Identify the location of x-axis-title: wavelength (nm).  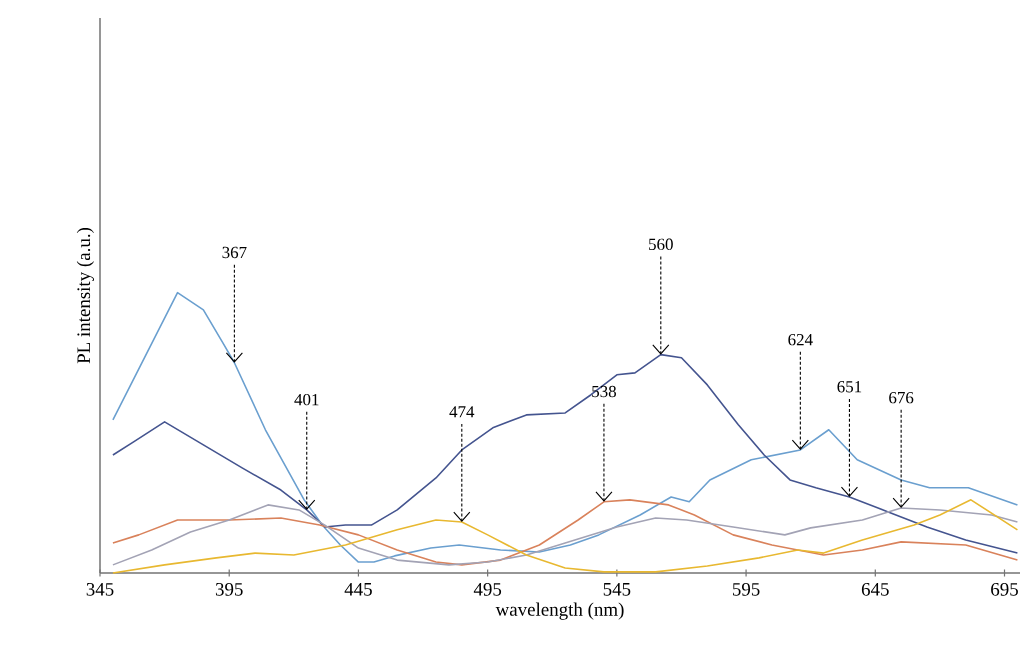
(559, 611).